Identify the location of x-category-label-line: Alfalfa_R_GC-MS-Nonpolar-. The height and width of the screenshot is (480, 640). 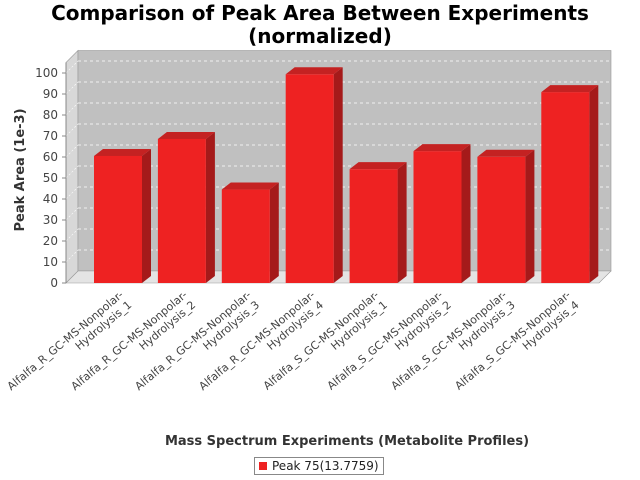
(65, 340).